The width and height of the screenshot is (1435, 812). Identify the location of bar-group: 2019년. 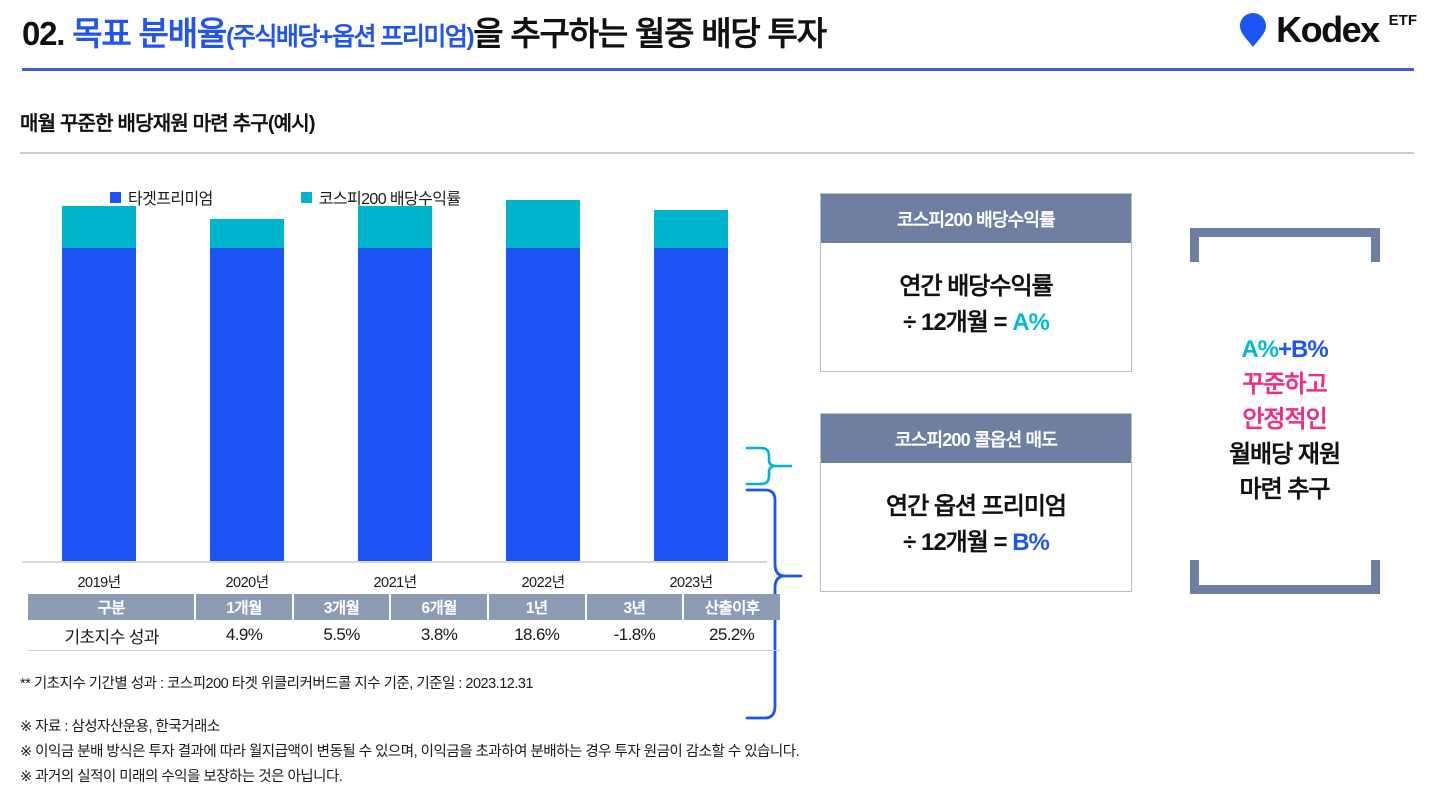
(99, 398).